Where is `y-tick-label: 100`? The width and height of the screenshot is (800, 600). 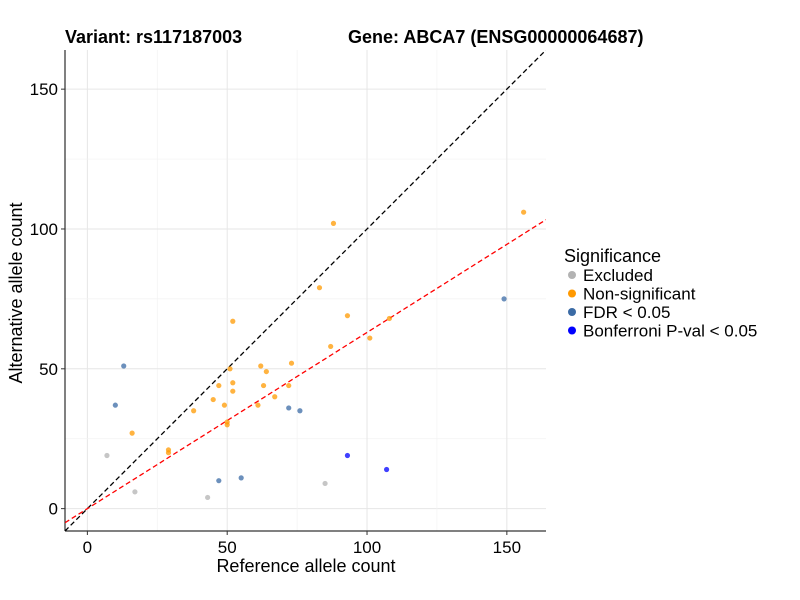
y-tick-label: 100 is located at coordinates (44, 229).